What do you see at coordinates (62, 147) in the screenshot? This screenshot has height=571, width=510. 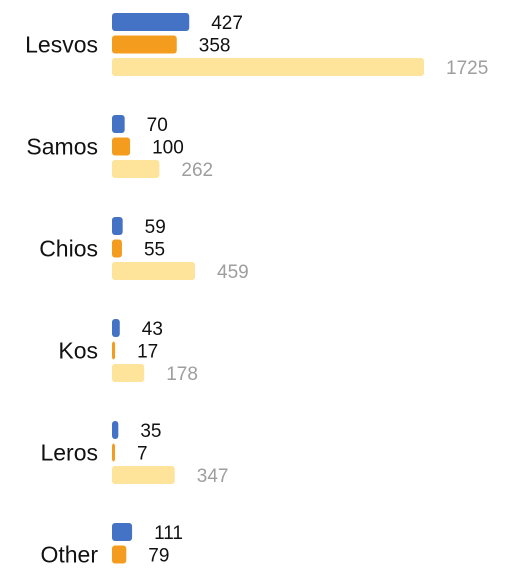 I see `category-label: Samos` at bounding box center [62, 147].